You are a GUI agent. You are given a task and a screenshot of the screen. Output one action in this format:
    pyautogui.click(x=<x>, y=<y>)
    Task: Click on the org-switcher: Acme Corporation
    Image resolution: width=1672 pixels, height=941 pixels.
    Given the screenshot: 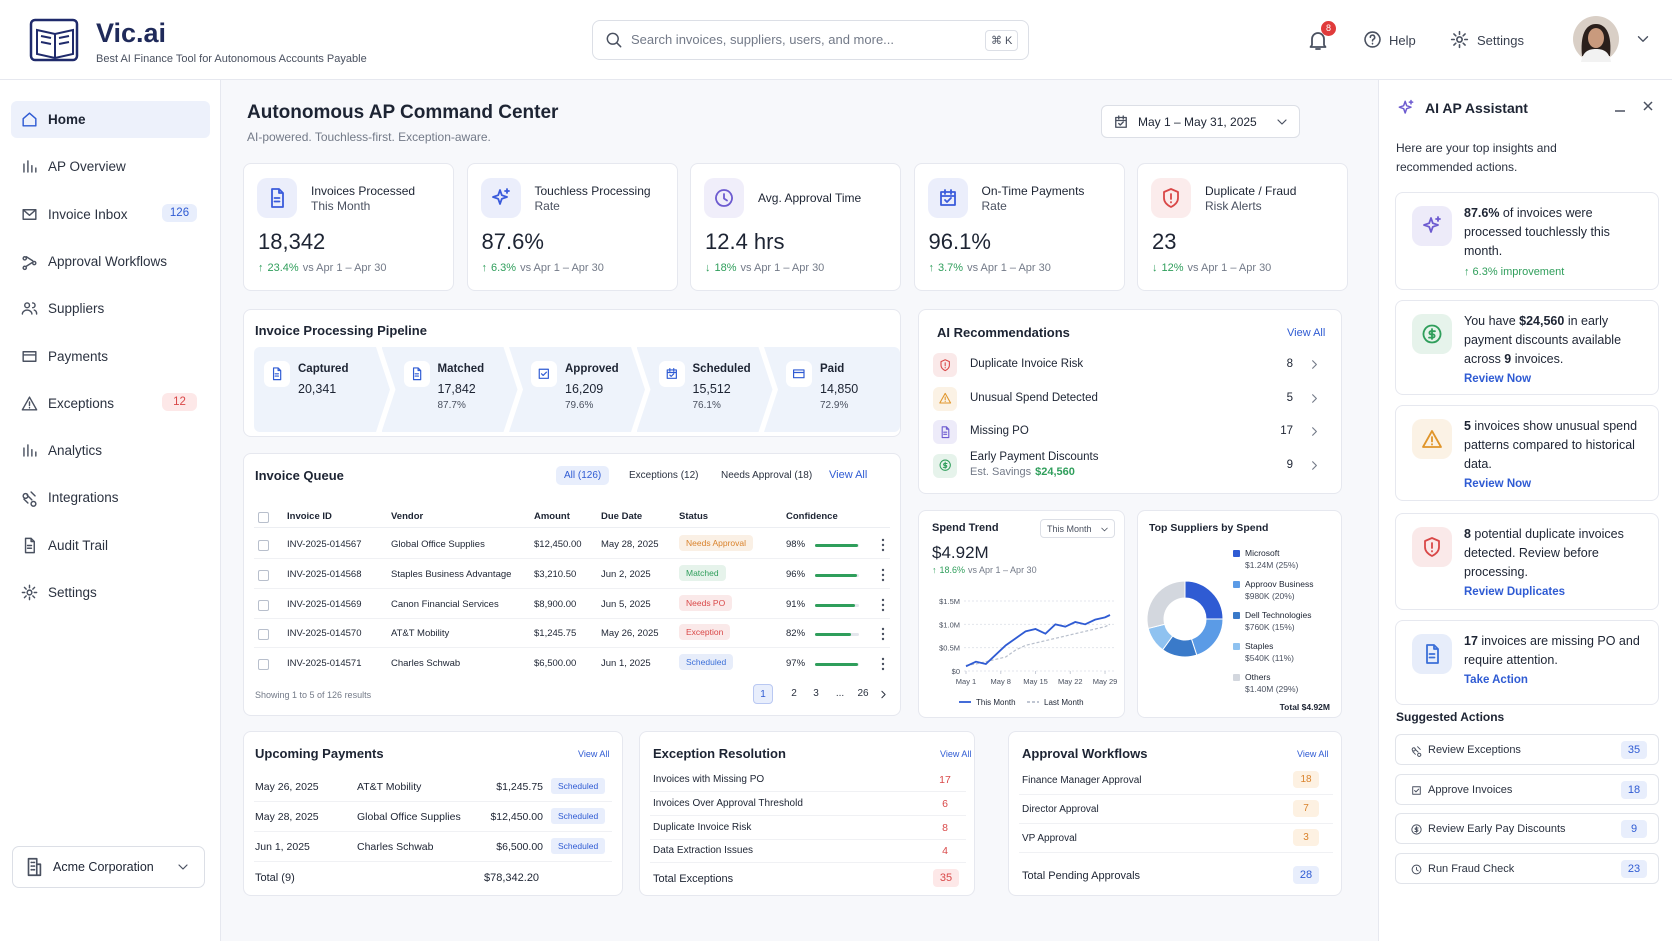 What is the action you would take?
    pyautogui.click(x=108, y=867)
    